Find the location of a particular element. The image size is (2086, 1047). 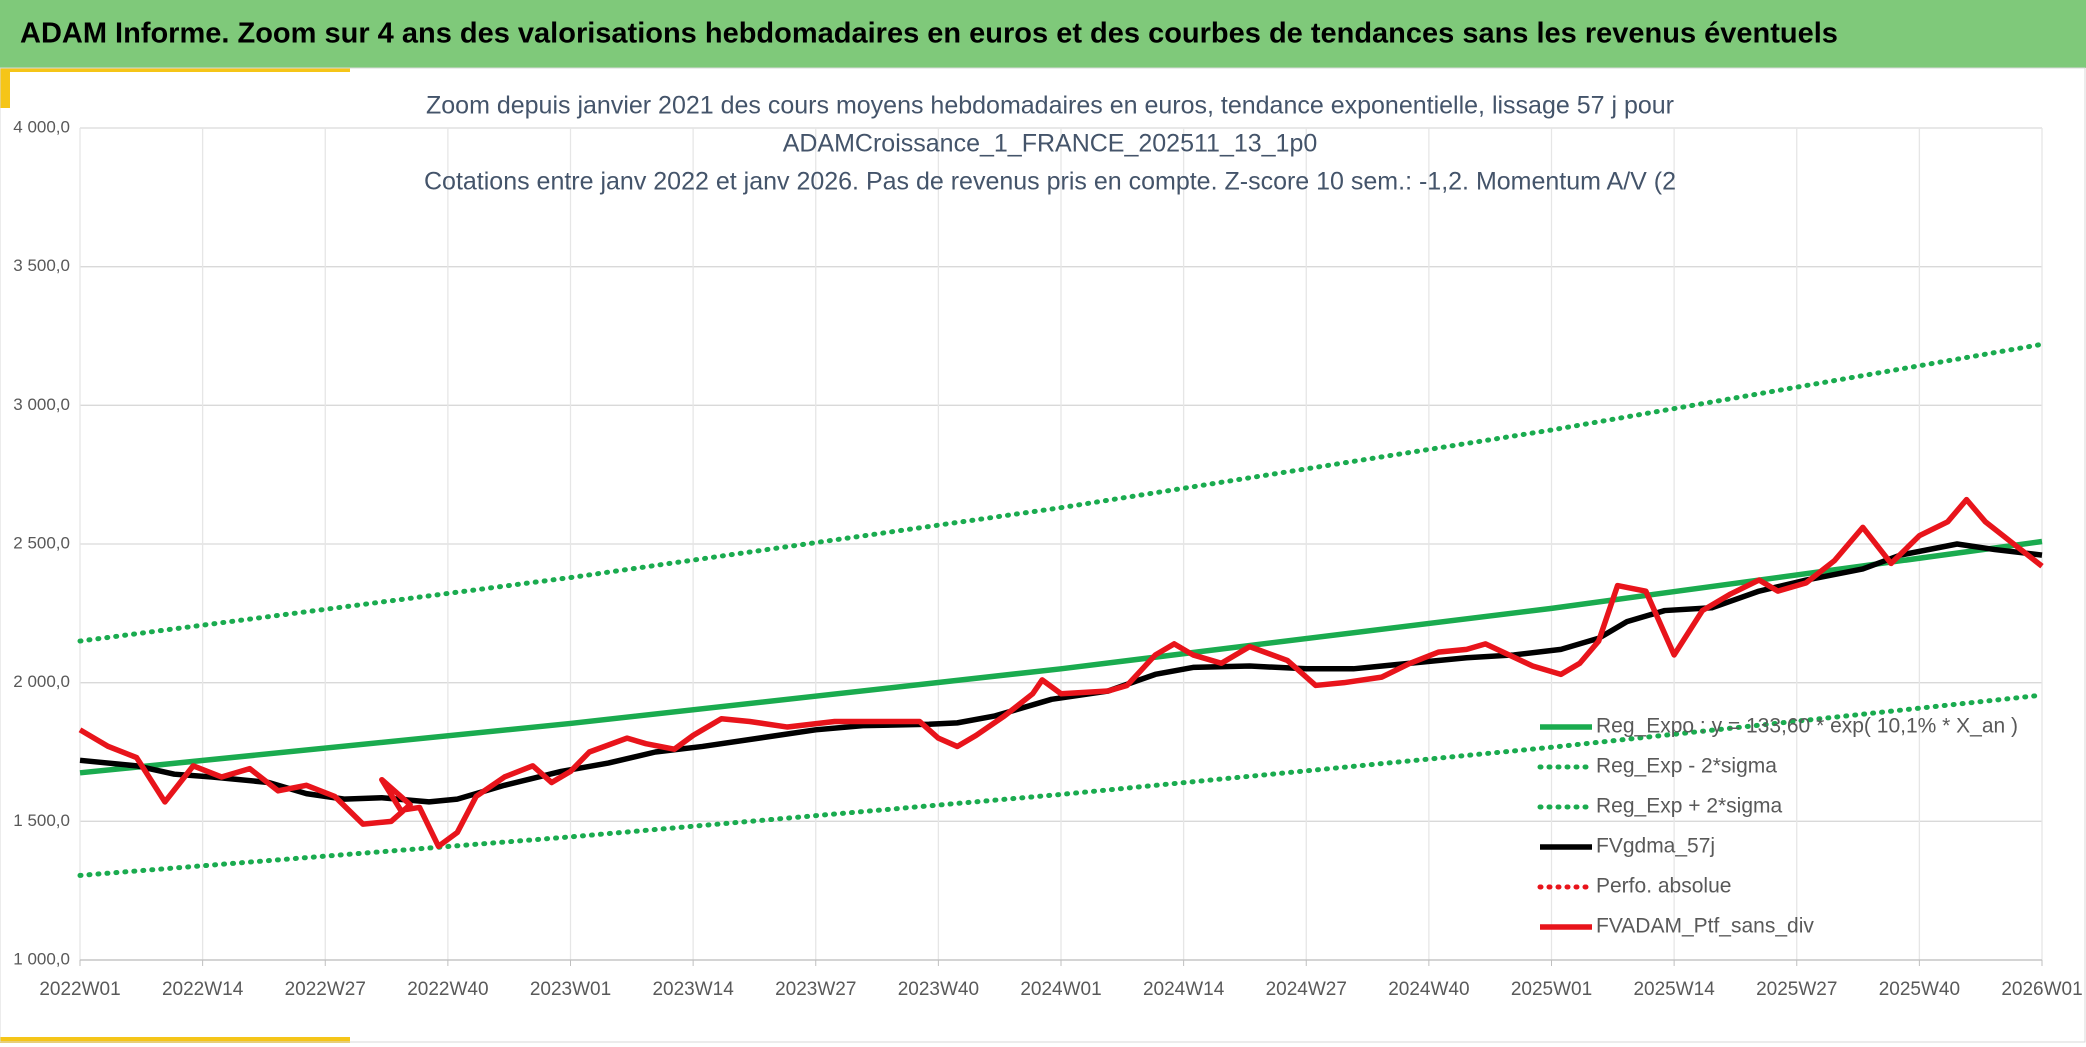

legend-label: FVgdma_57j is located at coordinates (1655, 846).